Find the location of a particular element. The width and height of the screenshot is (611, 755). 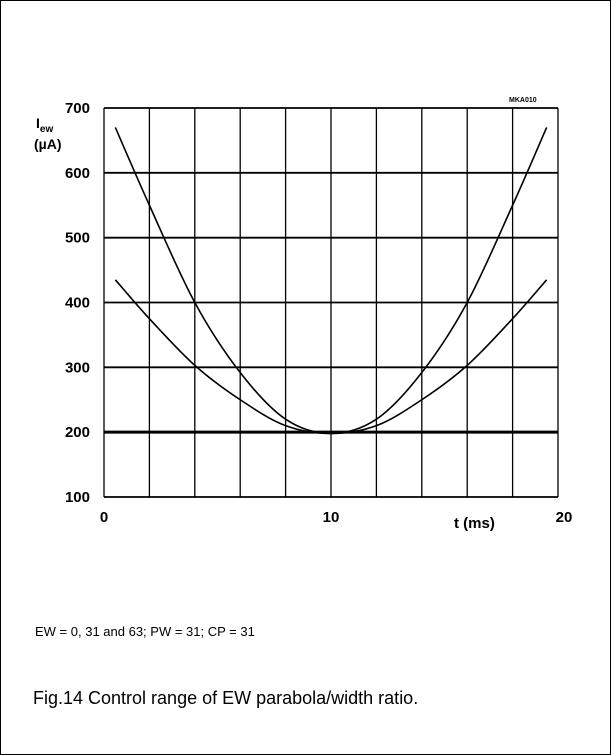

y-tick-label: 700 is located at coordinates (77, 108).